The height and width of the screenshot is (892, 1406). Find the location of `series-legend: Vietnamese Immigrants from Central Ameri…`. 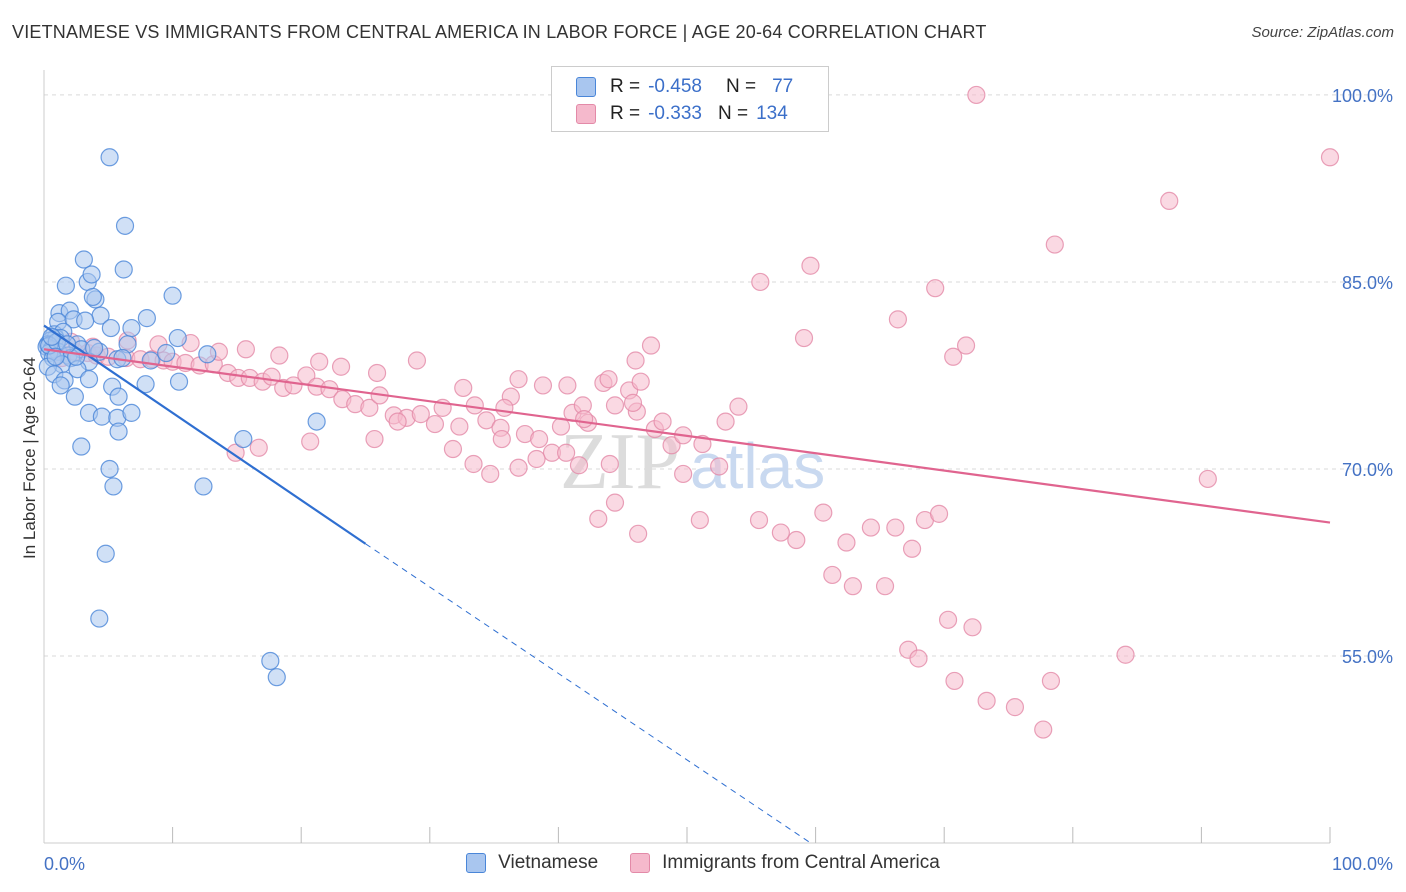

series-legend: Vietnamese Immigrants from Central Ameri… is located at coordinates (703, 863).